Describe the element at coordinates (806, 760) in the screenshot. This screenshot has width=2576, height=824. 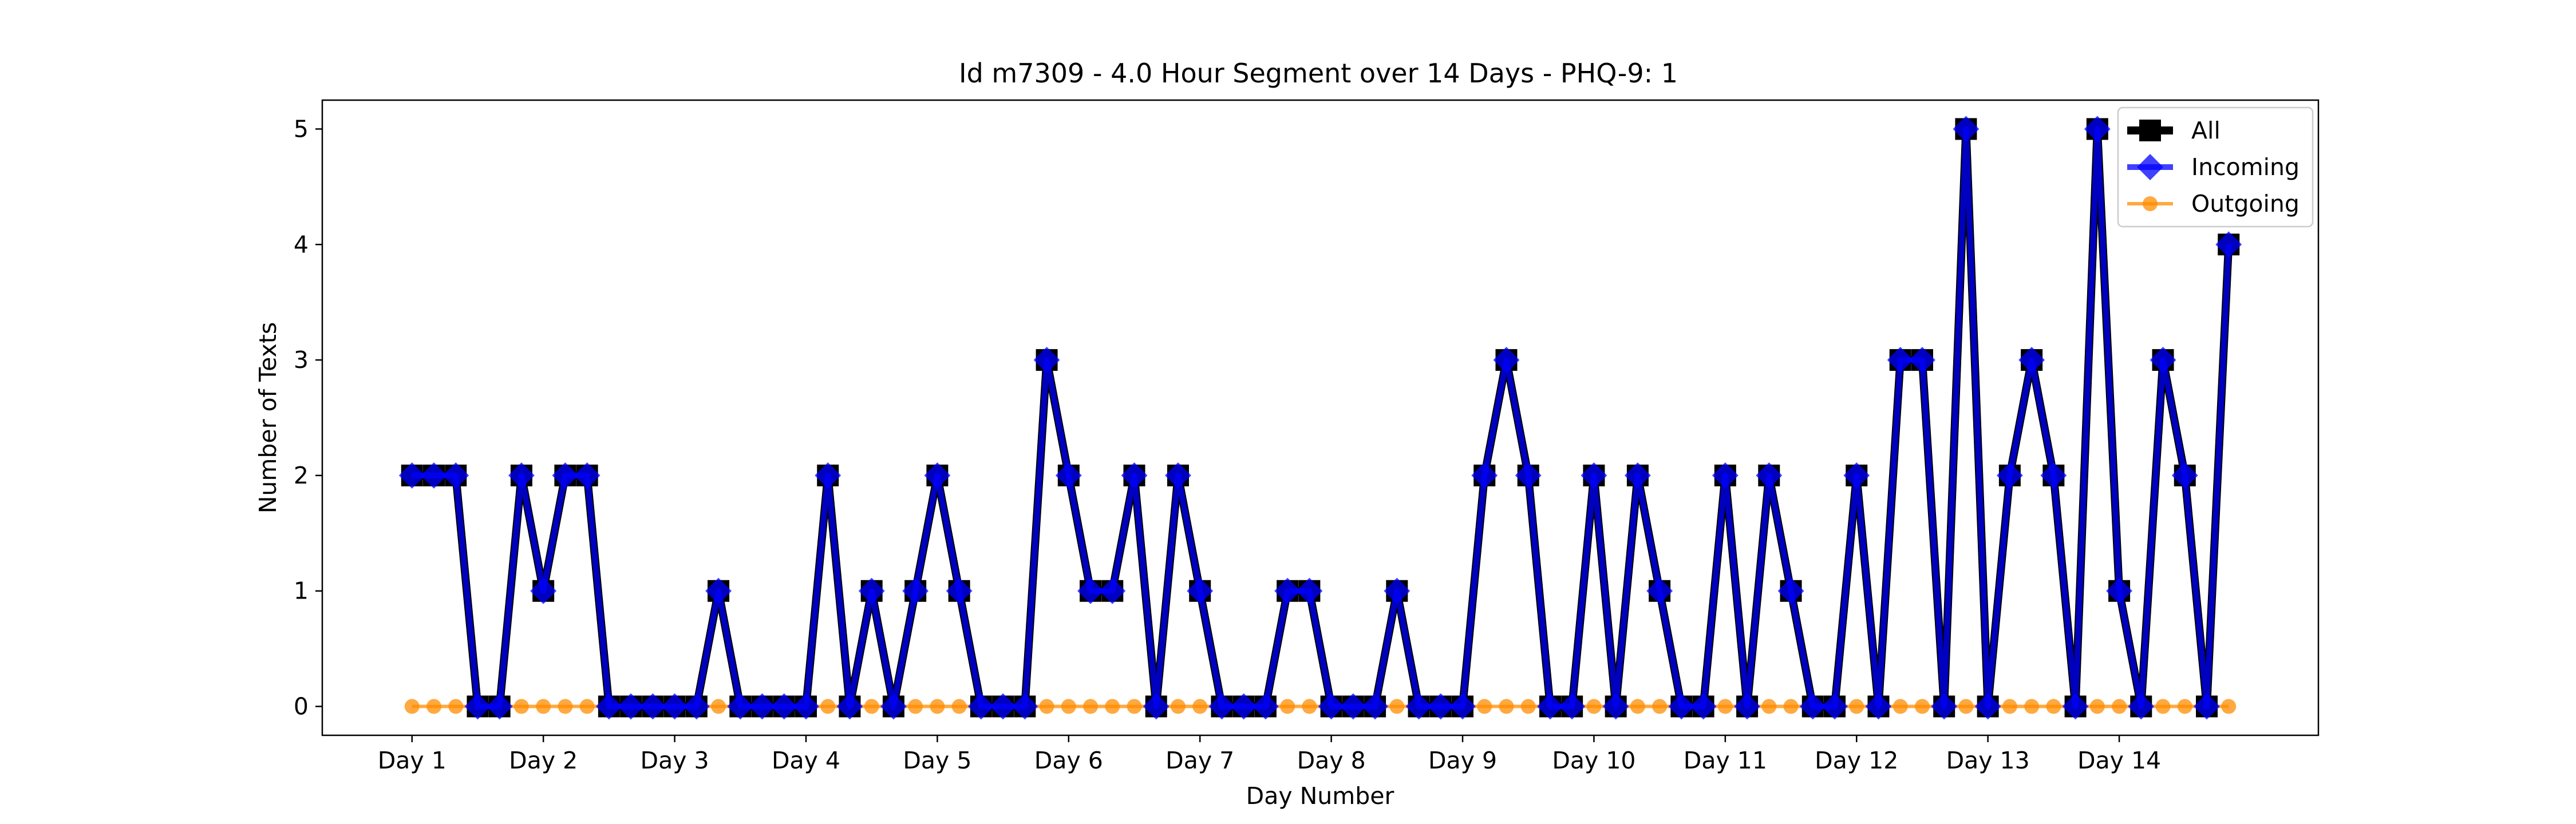
I see `x-tick-label: Day 4` at that location.